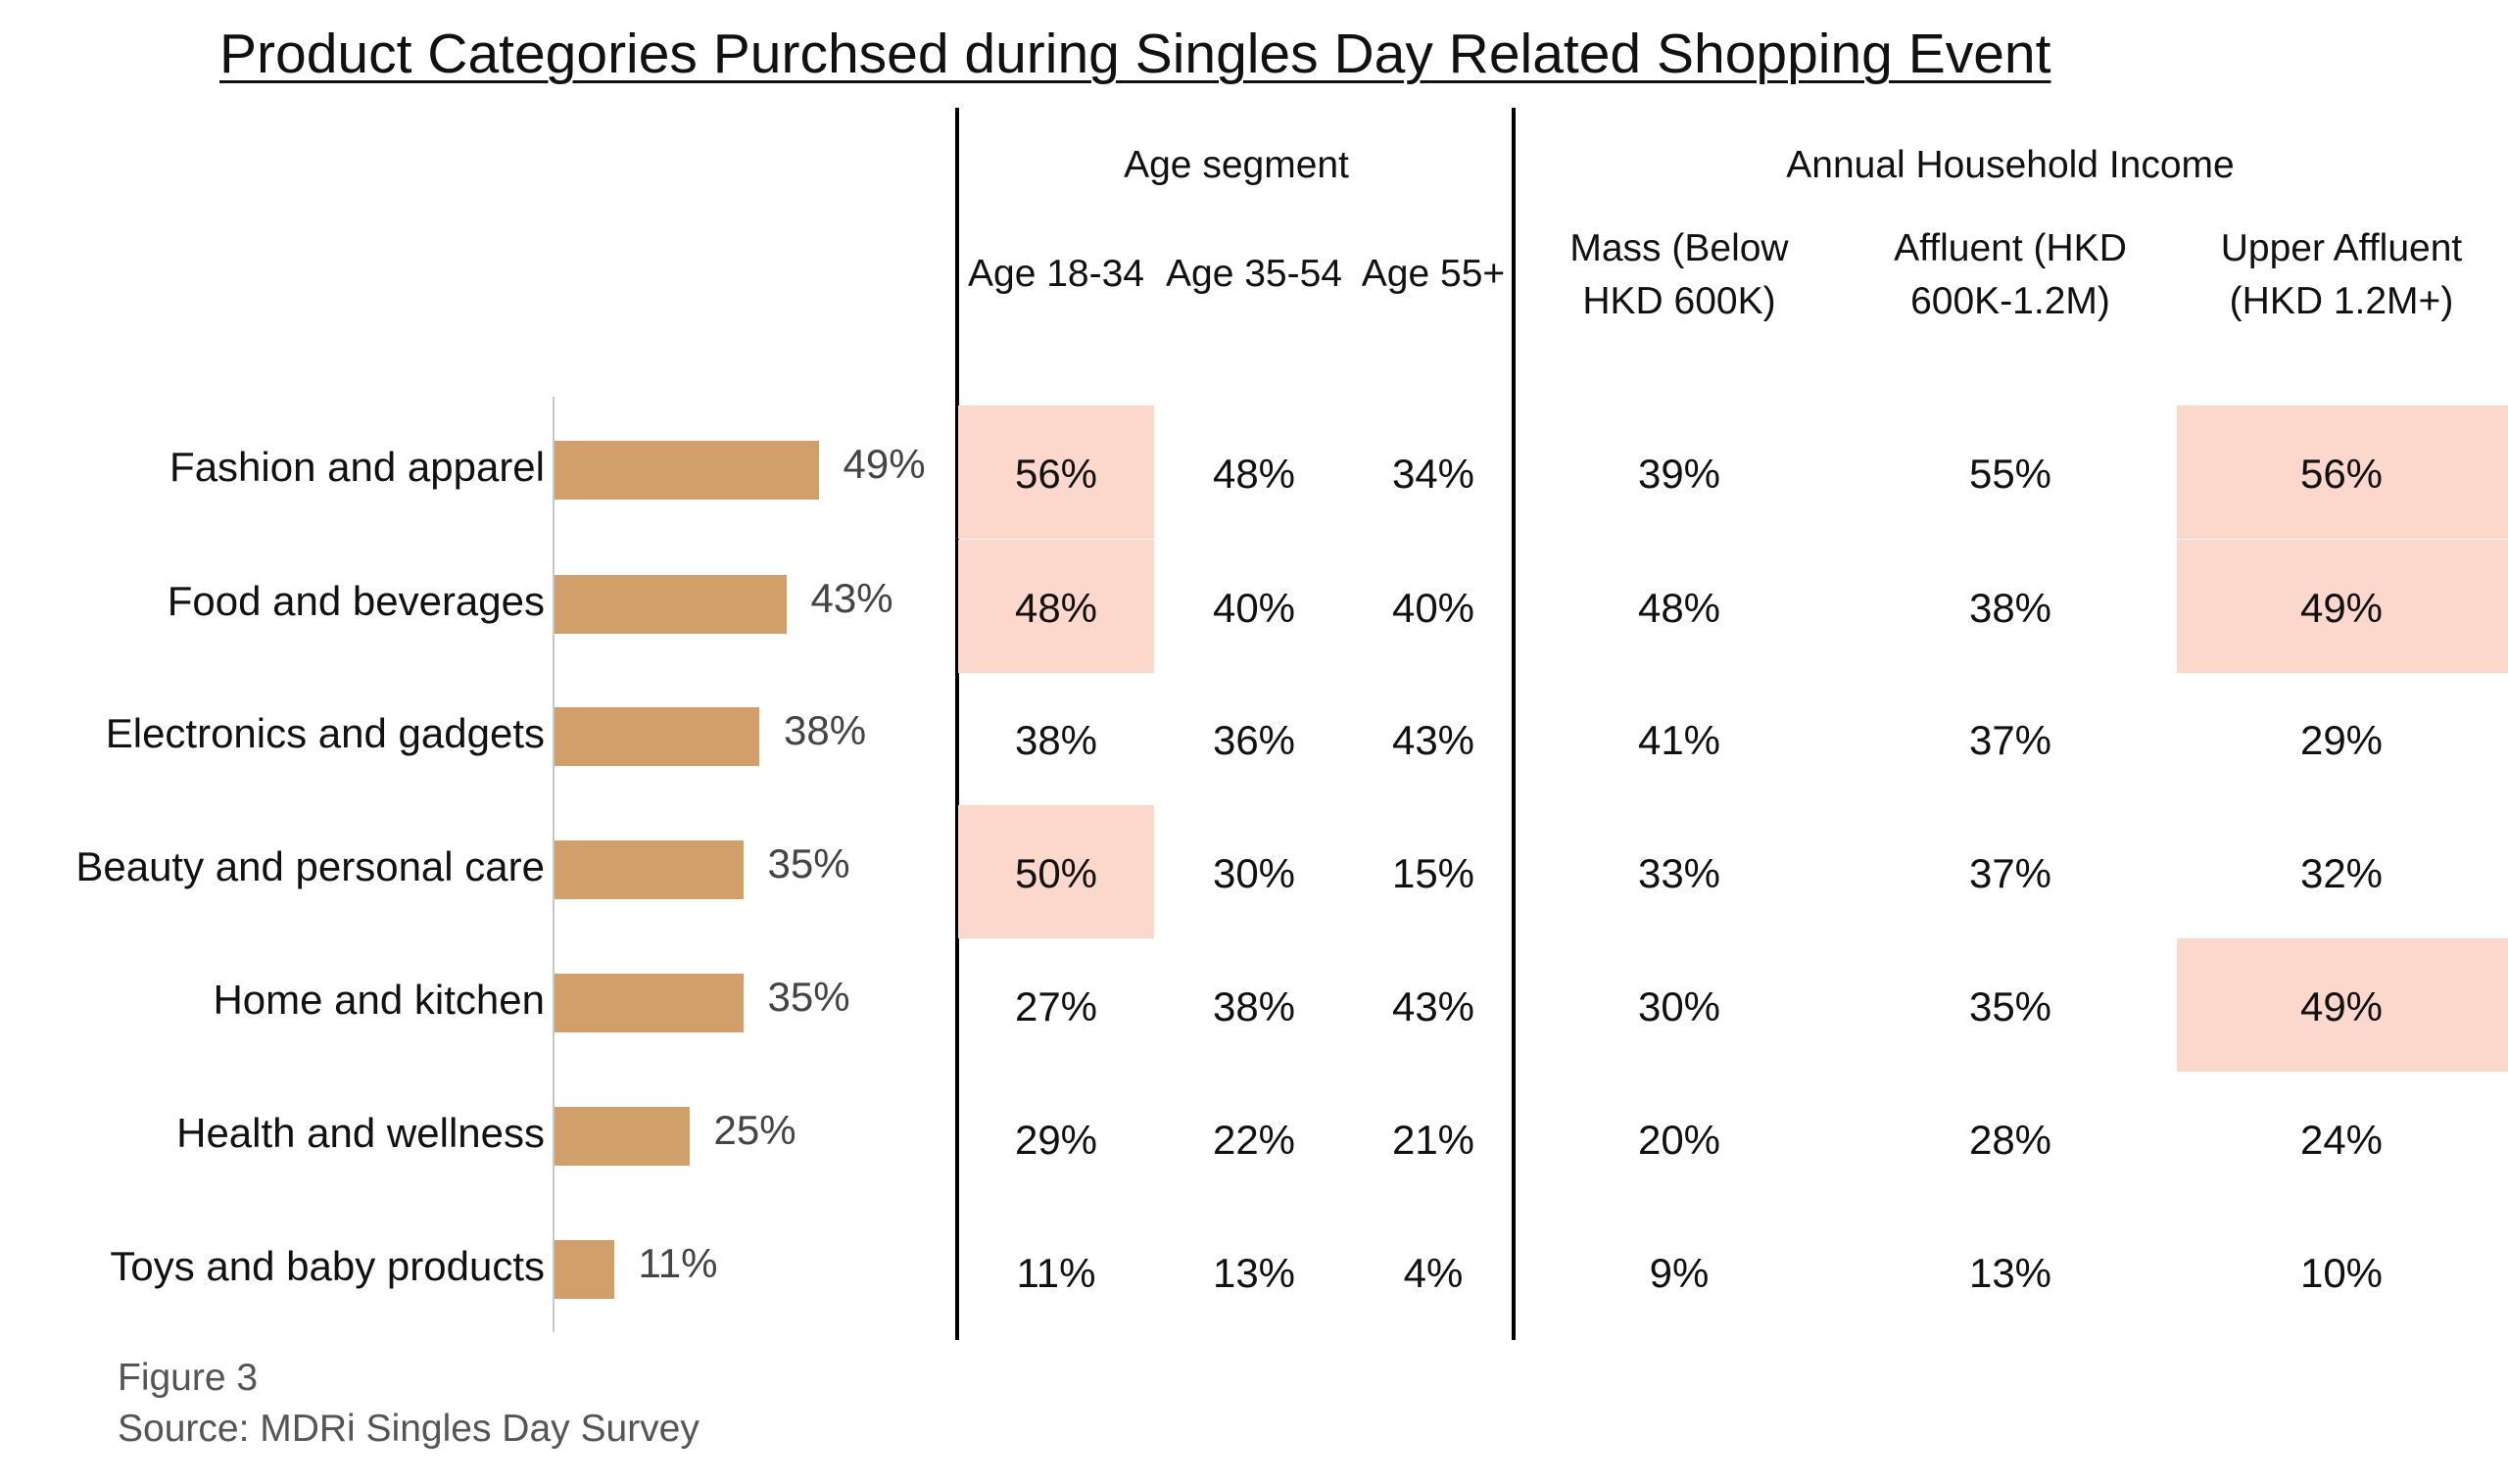 The image size is (2508, 1484). Describe the element at coordinates (2341, 1140) in the screenshot. I see `table-cell: 24%` at that location.